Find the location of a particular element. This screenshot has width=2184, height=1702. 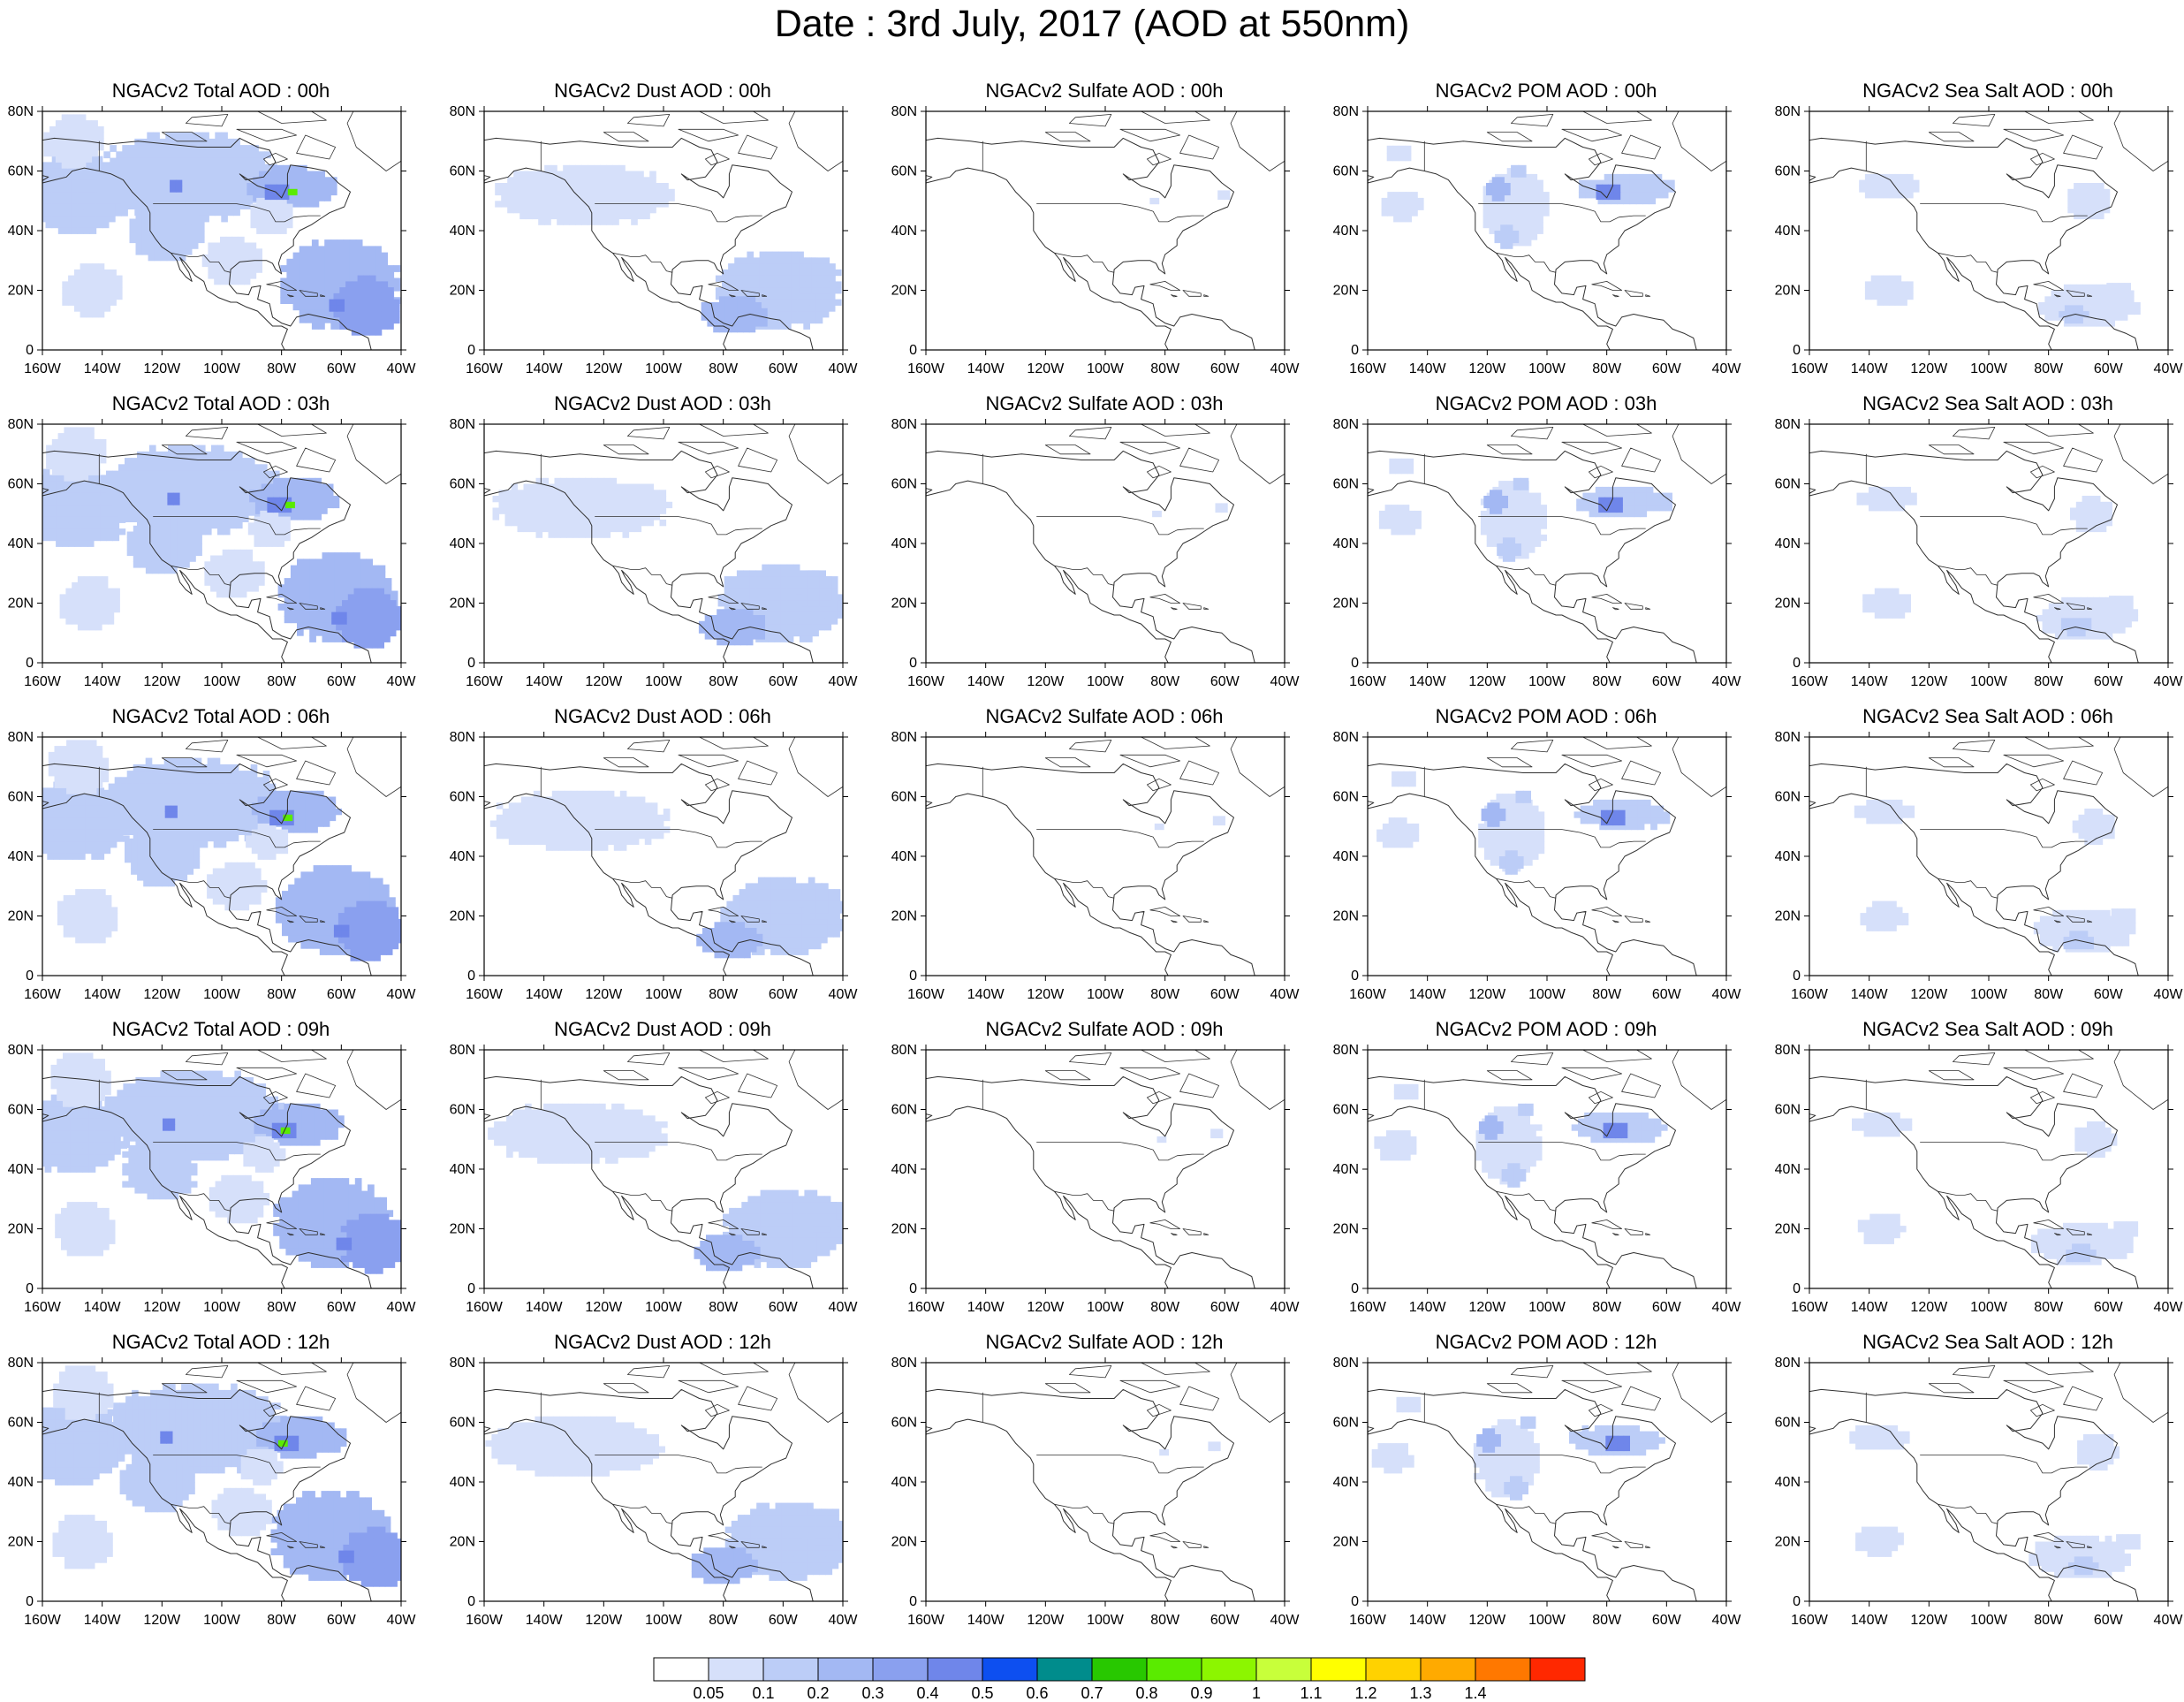

lat-tick-label: 40N is located at coordinates (1788, 232).